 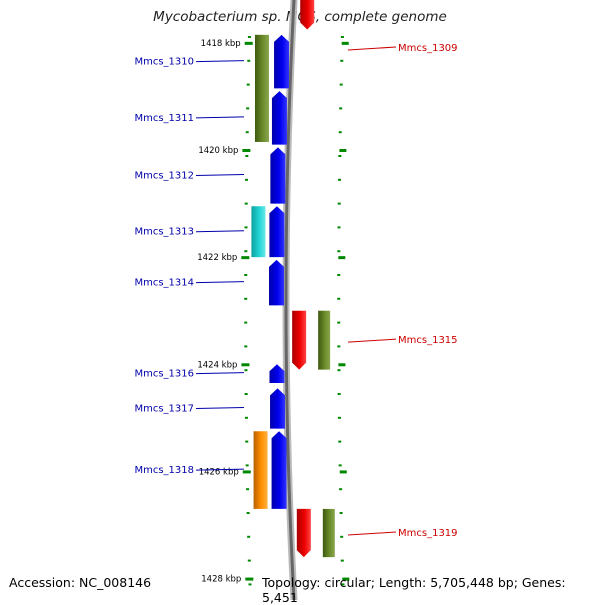 What do you see at coordinates (217, 258) in the screenshot?
I see `ruler-label: 1422 kbp` at bounding box center [217, 258].